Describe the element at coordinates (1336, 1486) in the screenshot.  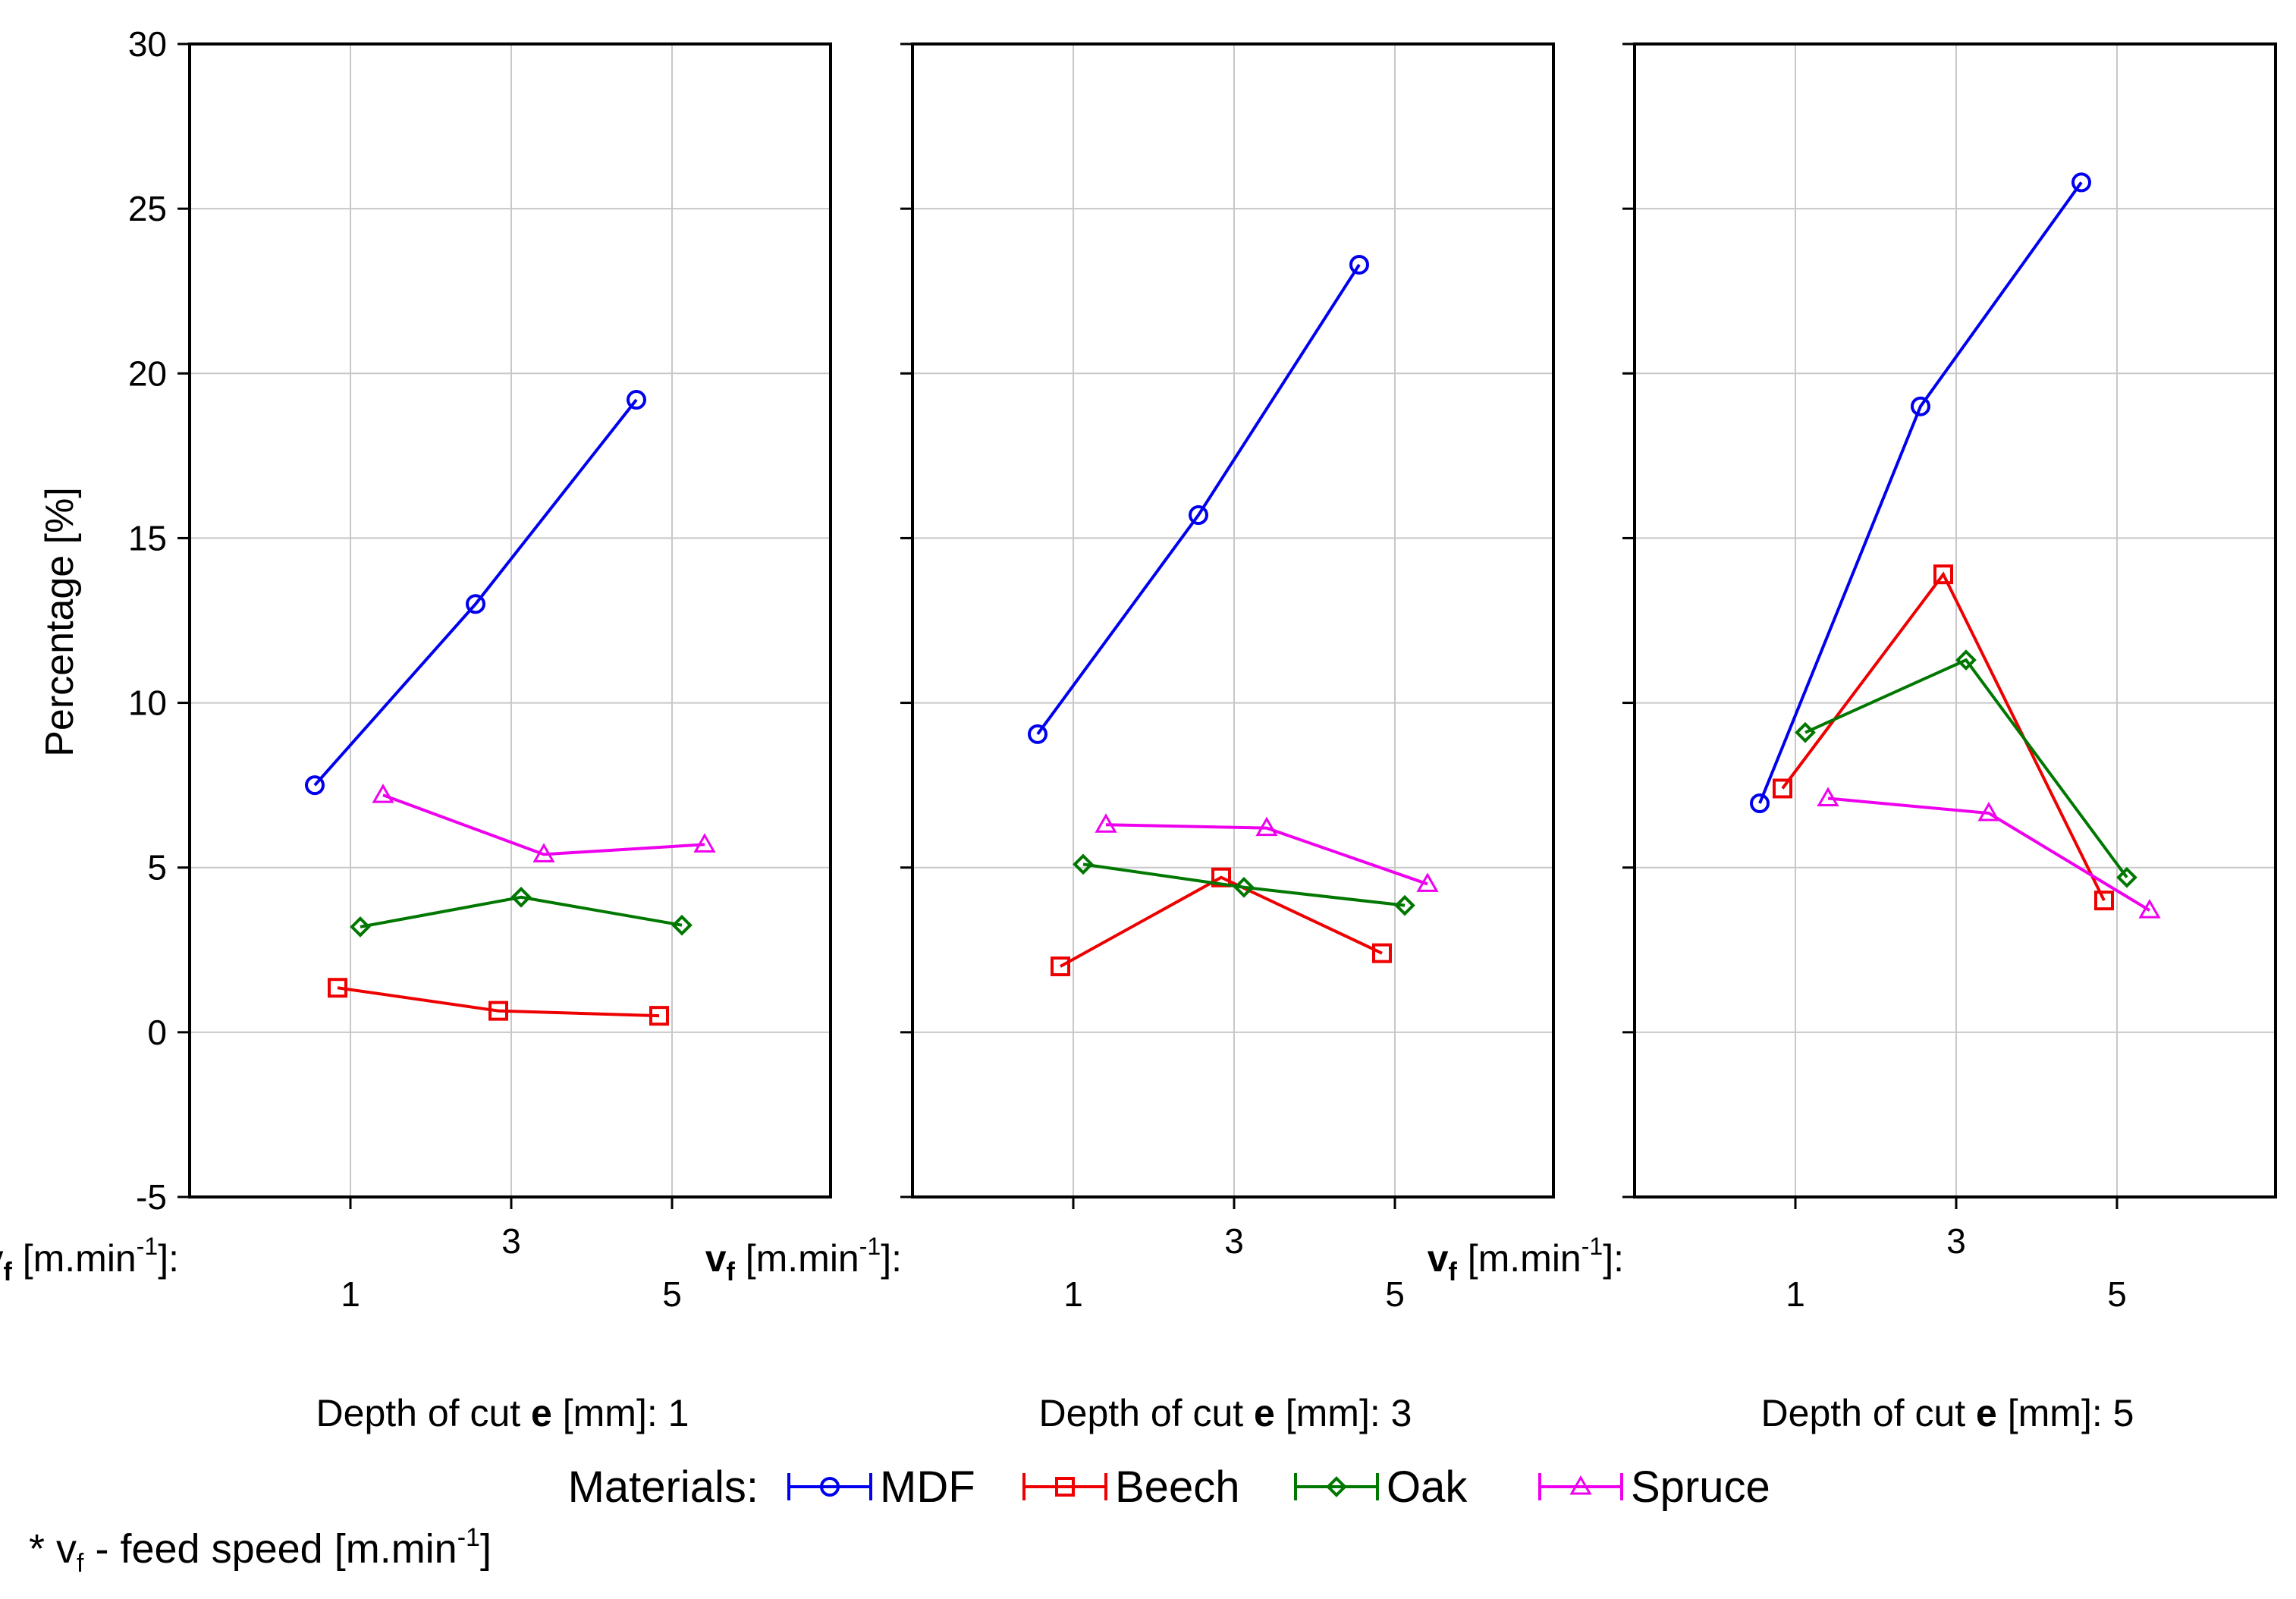
I see `legend-oak-marker` at that location.